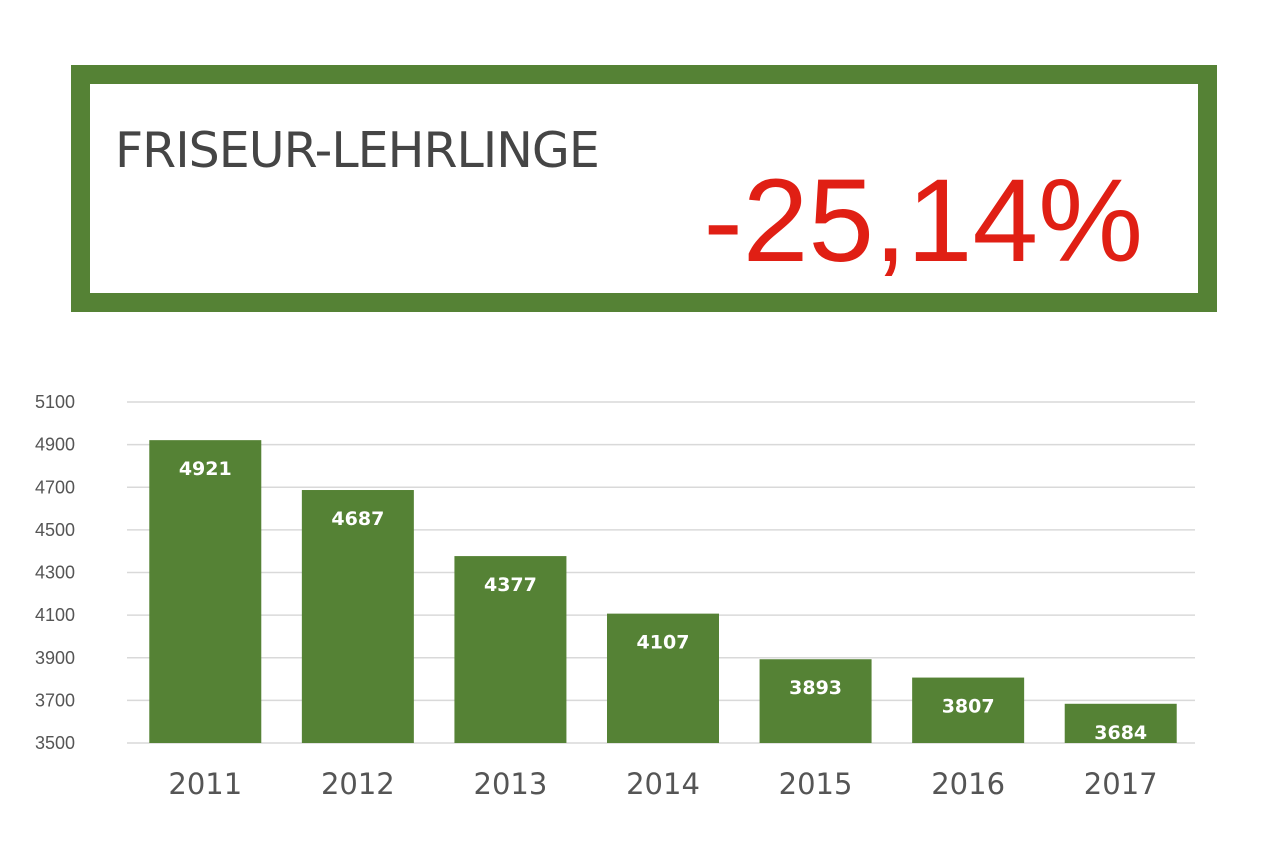 The height and width of the screenshot is (850, 1280). I want to click on data-label-2013: 4377, so click(510, 585).